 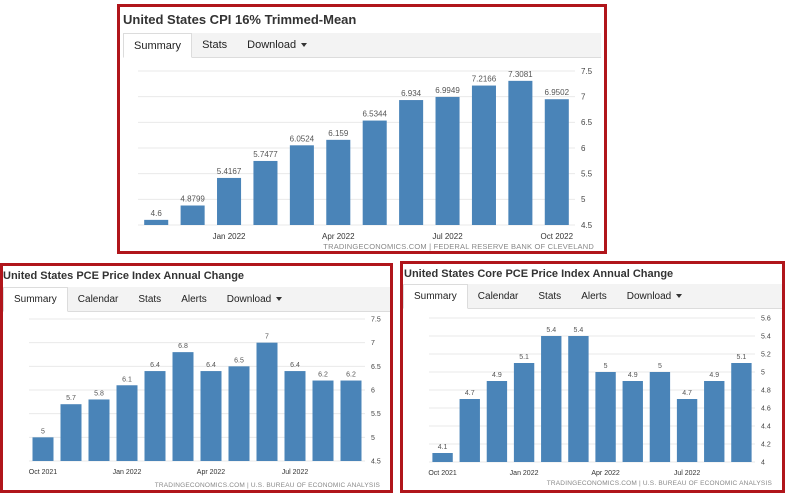 I want to click on y-tick-label: 5.6, so click(x=766, y=318).